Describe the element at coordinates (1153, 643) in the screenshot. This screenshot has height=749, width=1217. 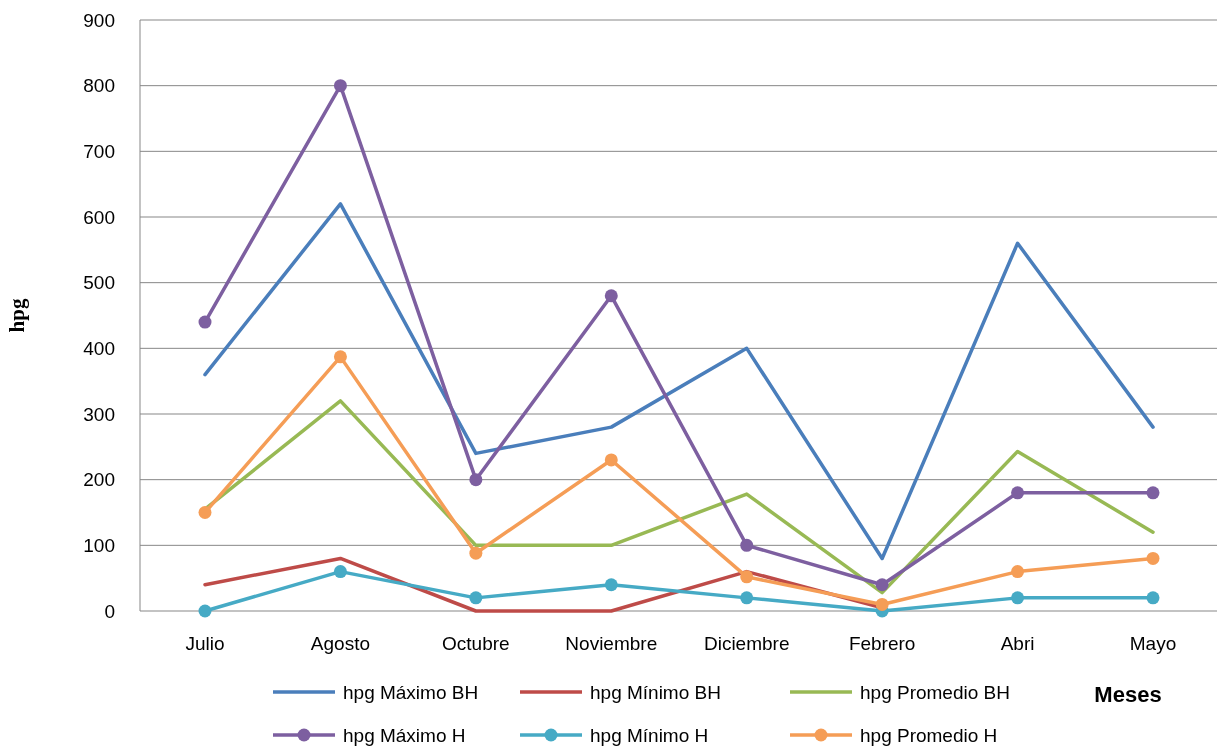
I see `x-tick-label: Mayo` at that location.